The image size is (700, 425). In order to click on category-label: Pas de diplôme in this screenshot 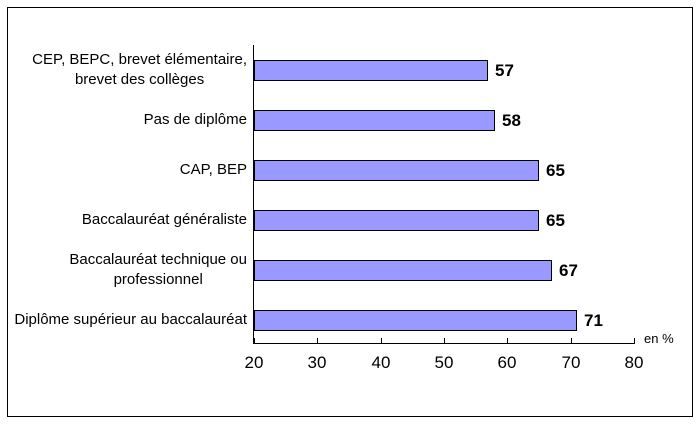, I will do `click(195, 119)`.